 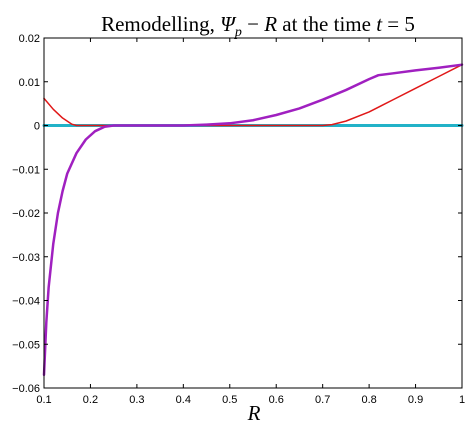 I want to click on x-tick-label: 0.7, so click(x=322, y=400).